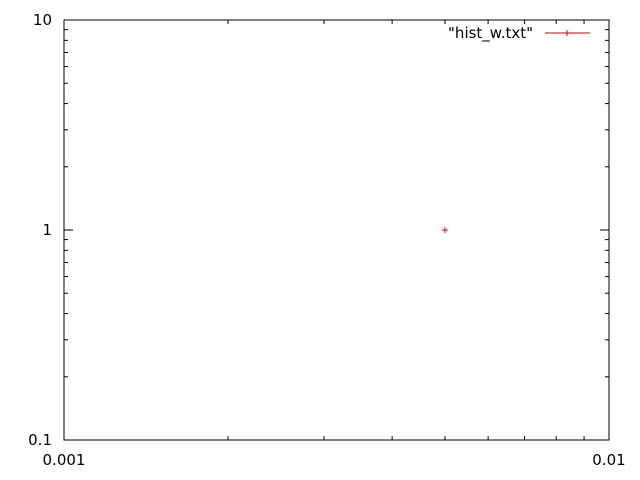  What do you see at coordinates (567, 33) in the screenshot?
I see `legend-marker-hist-w` at bounding box center [567, 33].